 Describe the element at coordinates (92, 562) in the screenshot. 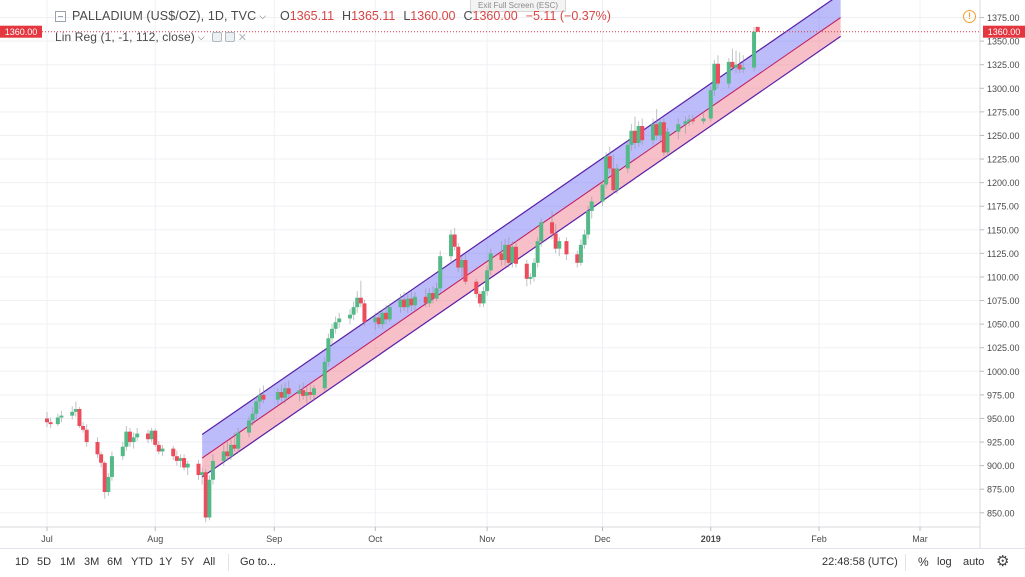

I see `range-3m-button: 3M` at that location.